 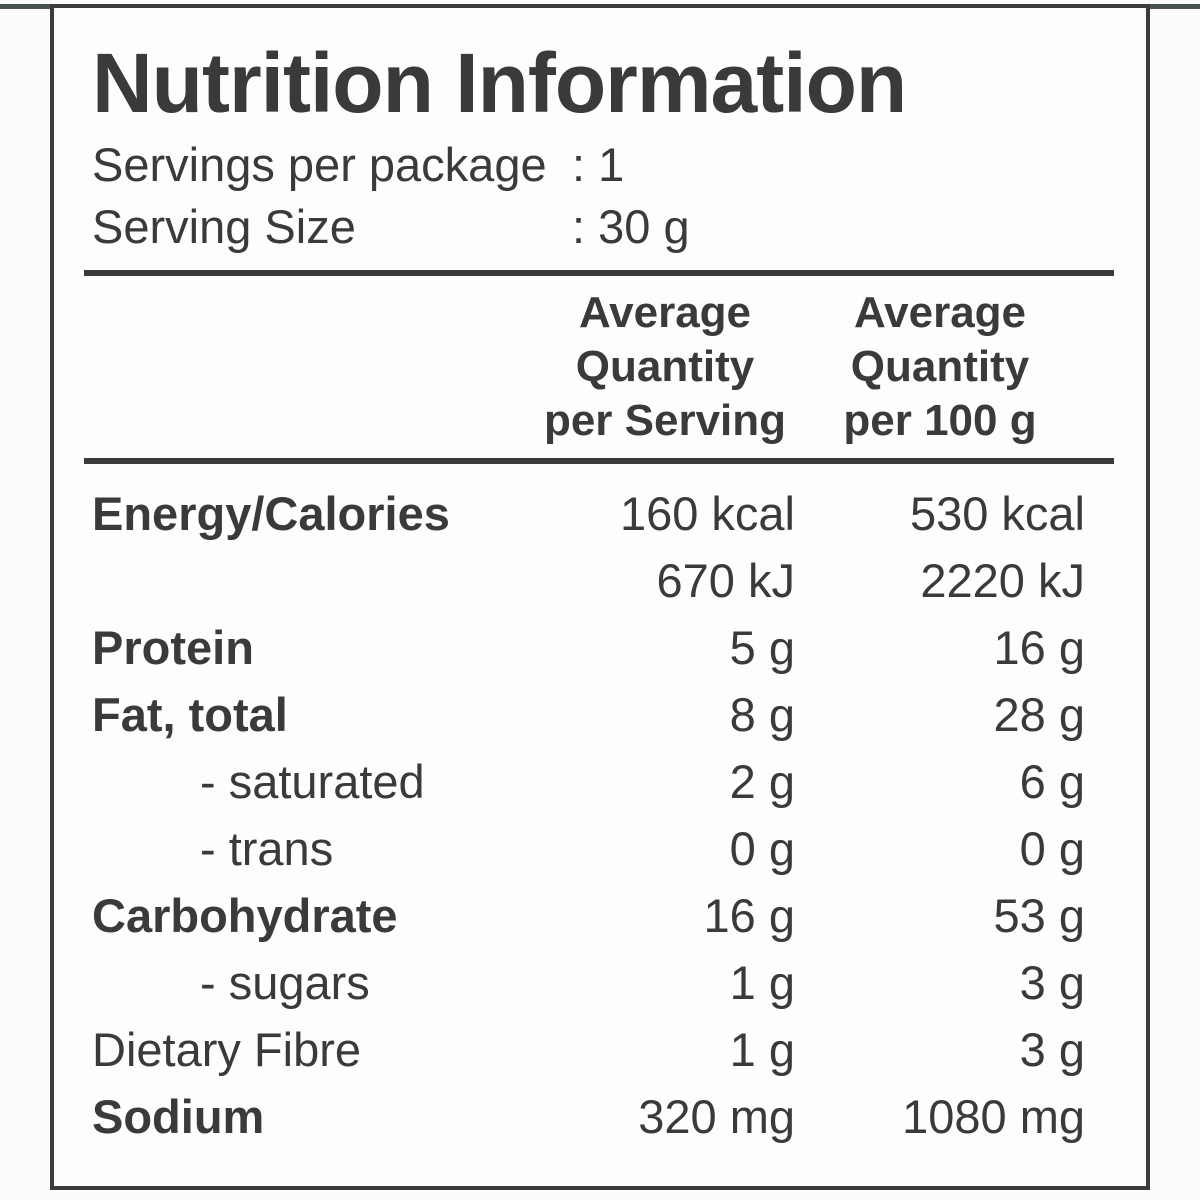 I want to click on row-label: Protein, so click(x=173, y=647).